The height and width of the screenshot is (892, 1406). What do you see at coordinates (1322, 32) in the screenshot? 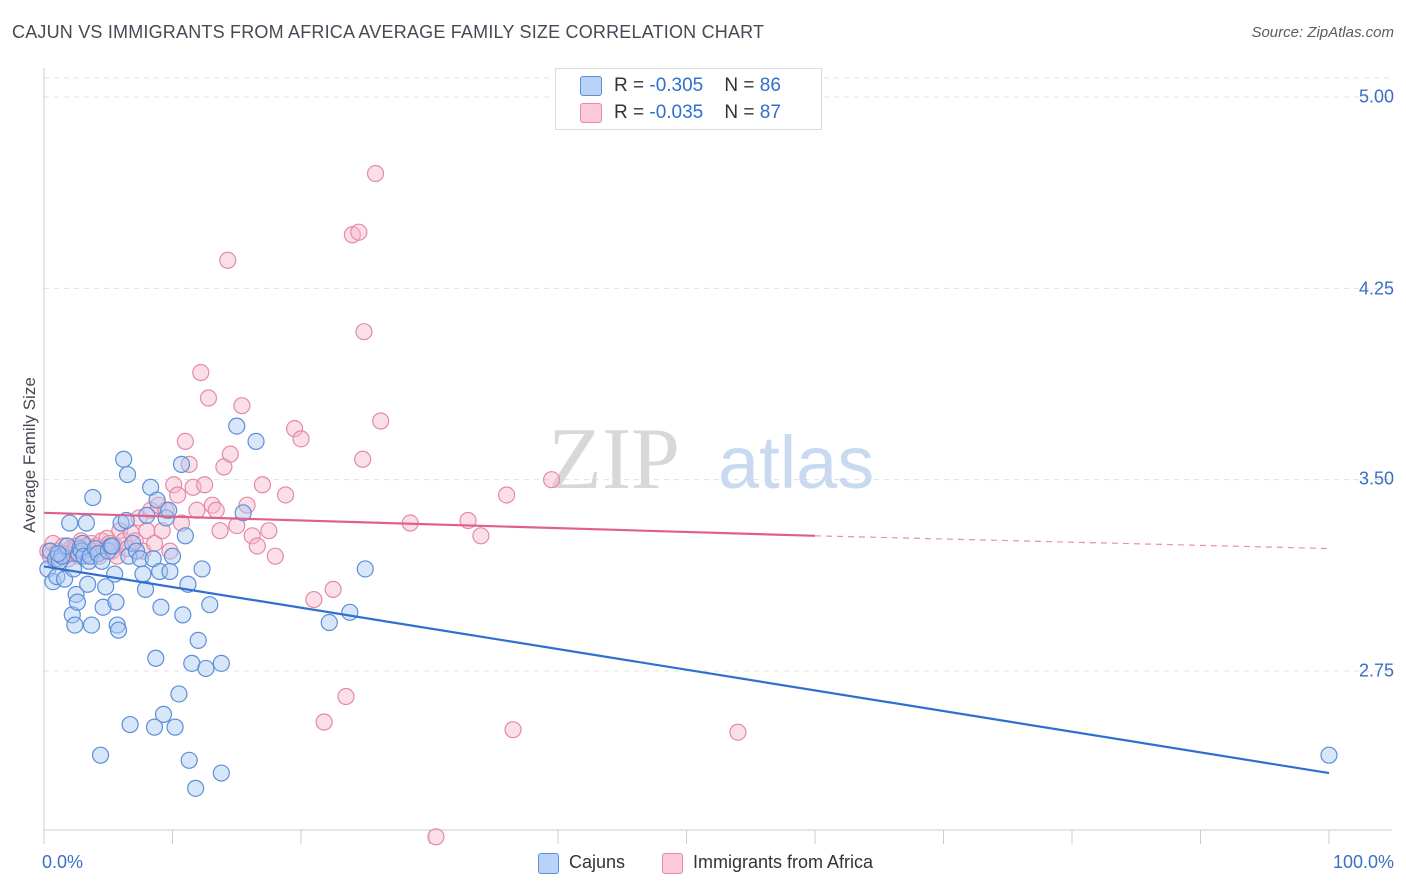
I see `source-label: Source: ZipAtlas.com` at bounding box center [1322, 32].